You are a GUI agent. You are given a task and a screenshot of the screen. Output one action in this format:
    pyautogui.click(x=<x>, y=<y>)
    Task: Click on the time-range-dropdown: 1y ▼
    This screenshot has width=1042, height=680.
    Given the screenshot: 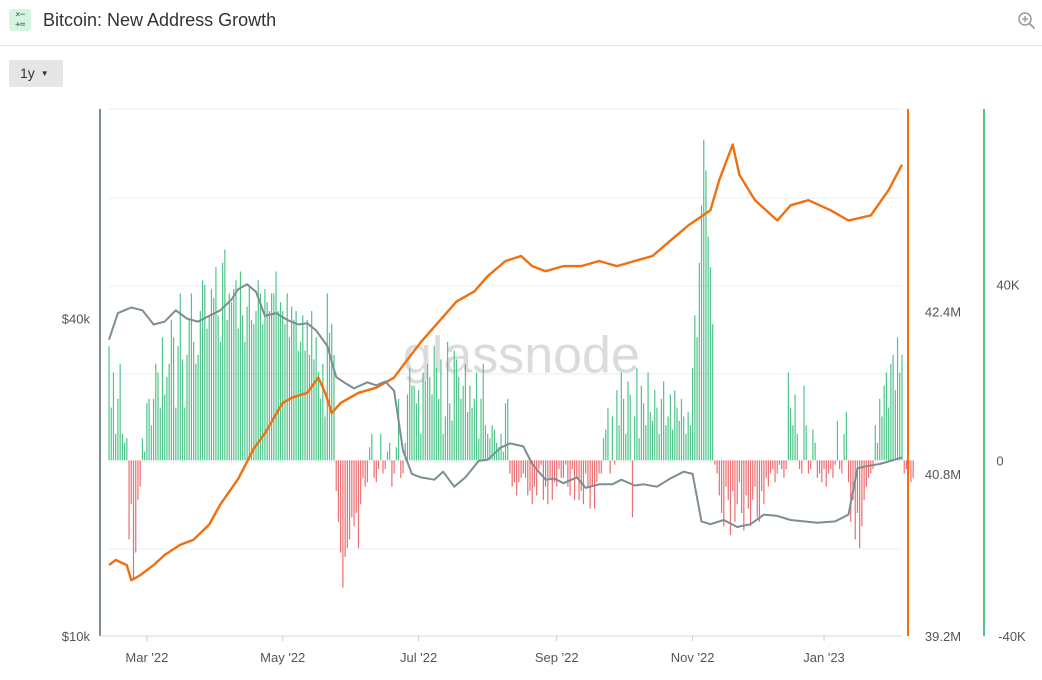 What is the action you would take?
    pyautogui.click(x=36, y=73)
    